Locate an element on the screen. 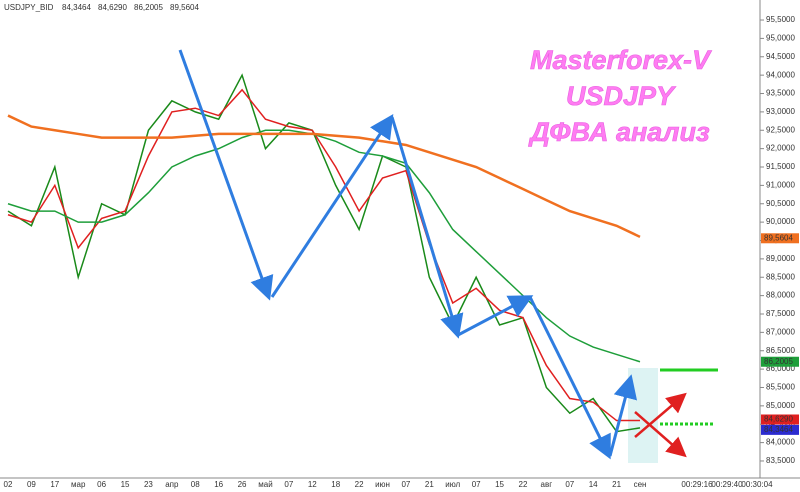 The width and height of the screenshot is (800, 492). y-tick-label: 92,5000 is located at coordinates (780, 129).